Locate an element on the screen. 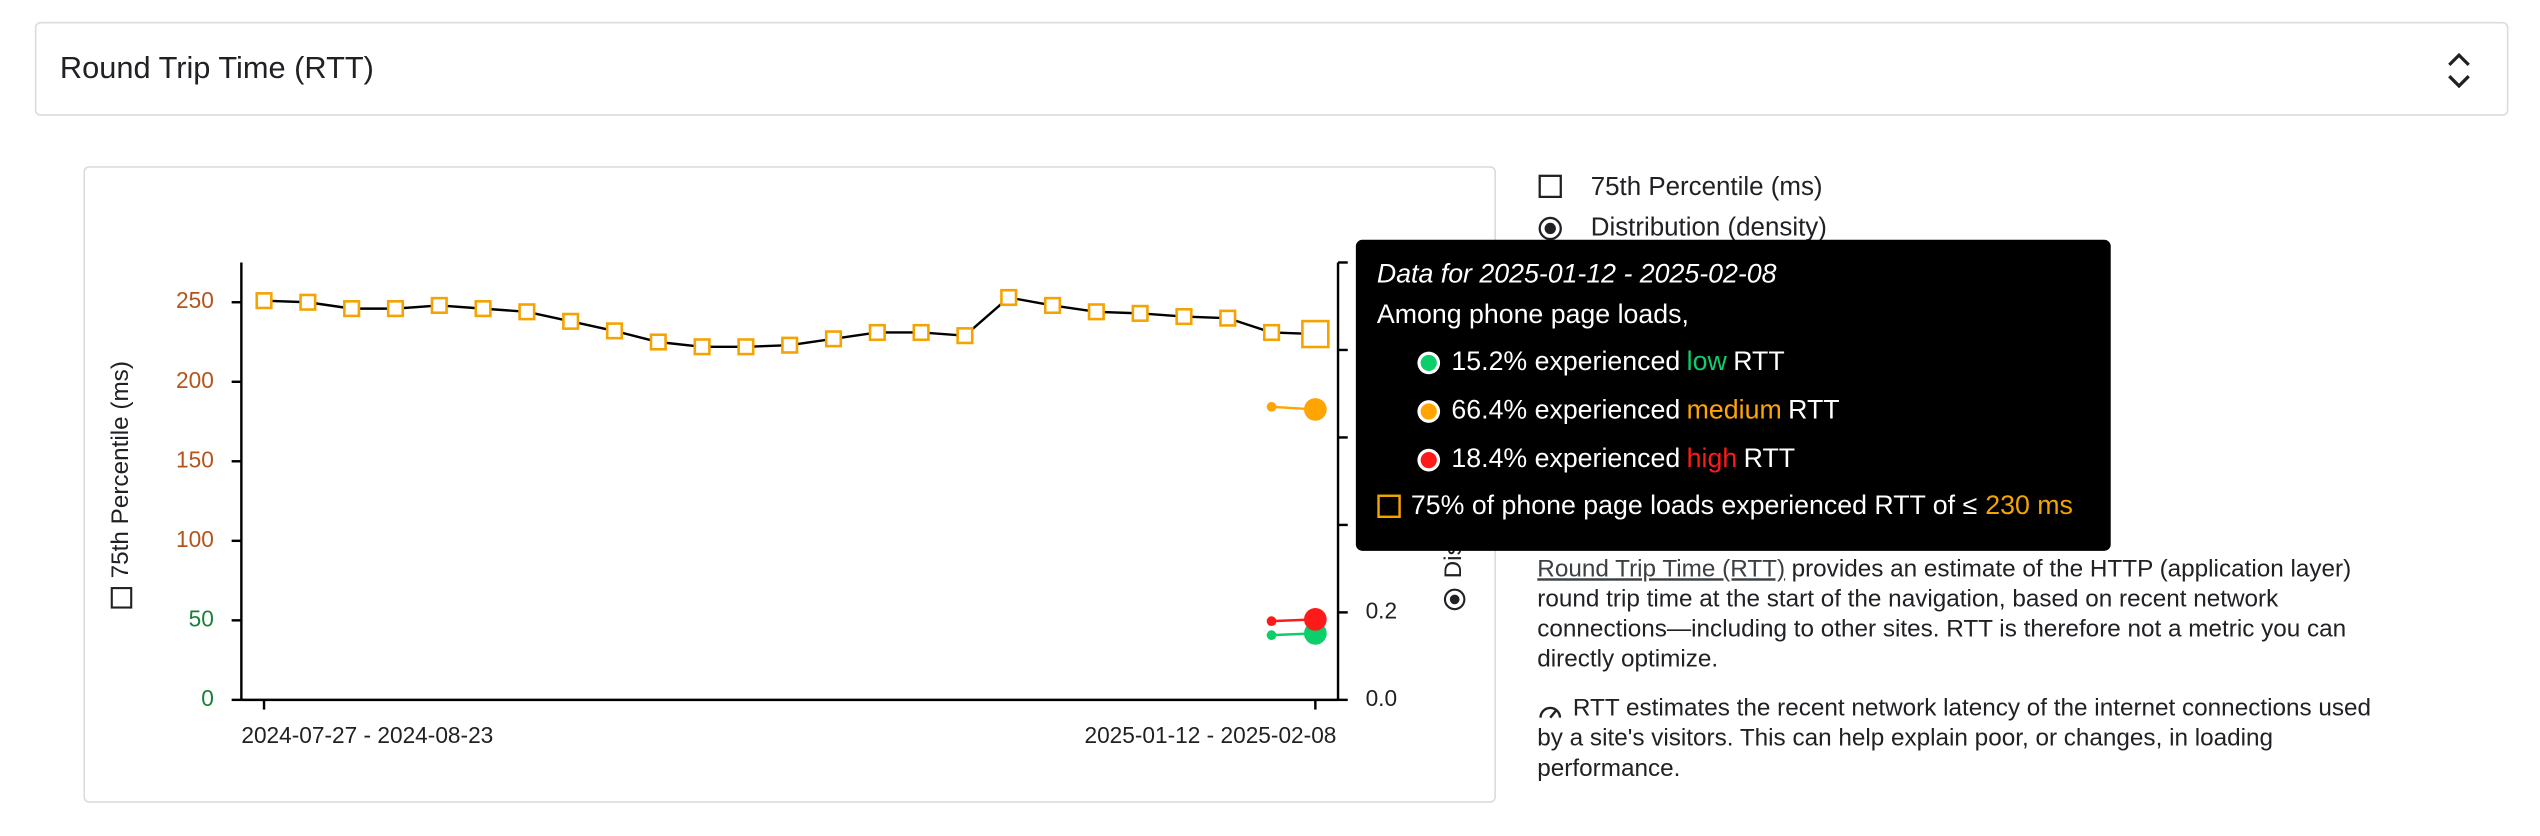 This screenshot has height=836, width=2540. tooltip-row-level: medium is located at coordinates (1734, 410).